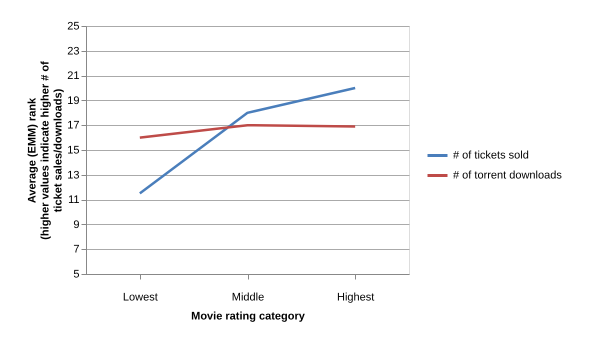 Image resolution: width=600 pixels, height=342 pixels. I want to click on y-tick-label: 19, so click(73, 100).